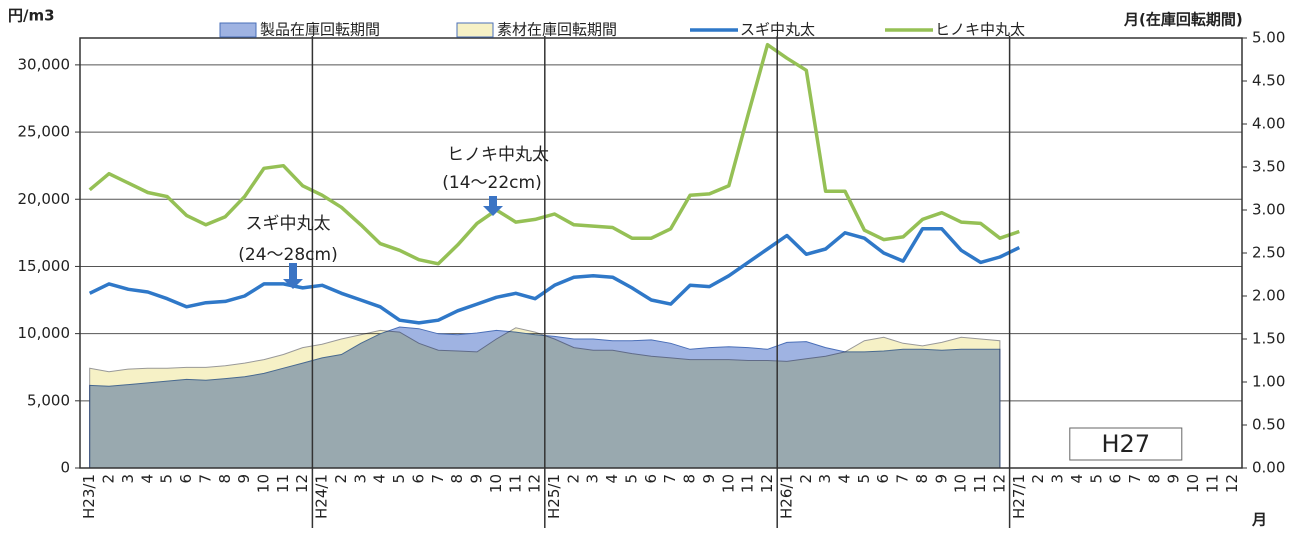 The width and height of the screenshot is (1314, 533). I want to click on y-tick-label: 25,000, so click(44, 132).